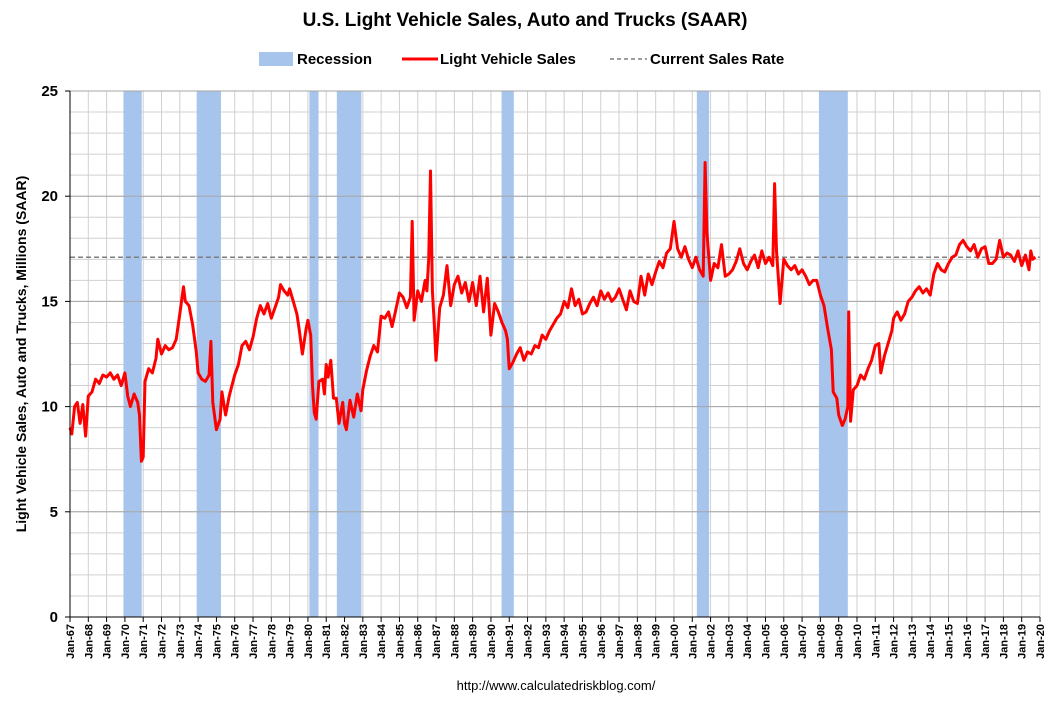  I want to click on x-tick-label: Jan-86, so click(419, 641).